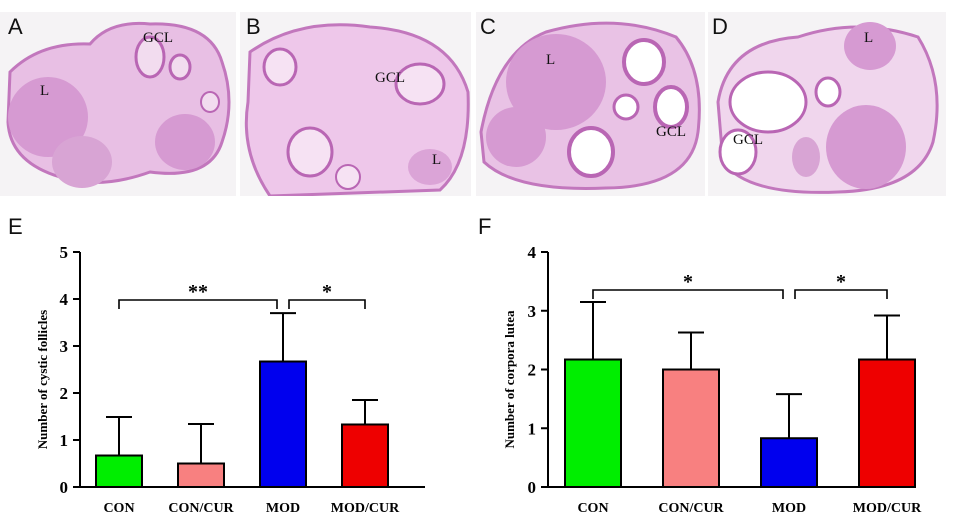  Describe the element at coordinates (118, 104) in the screenshot. I see `histology-panel-a` at that location.